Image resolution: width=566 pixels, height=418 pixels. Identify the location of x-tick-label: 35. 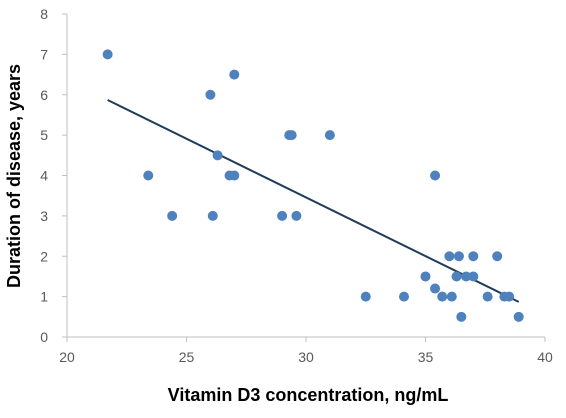
(426, 357).